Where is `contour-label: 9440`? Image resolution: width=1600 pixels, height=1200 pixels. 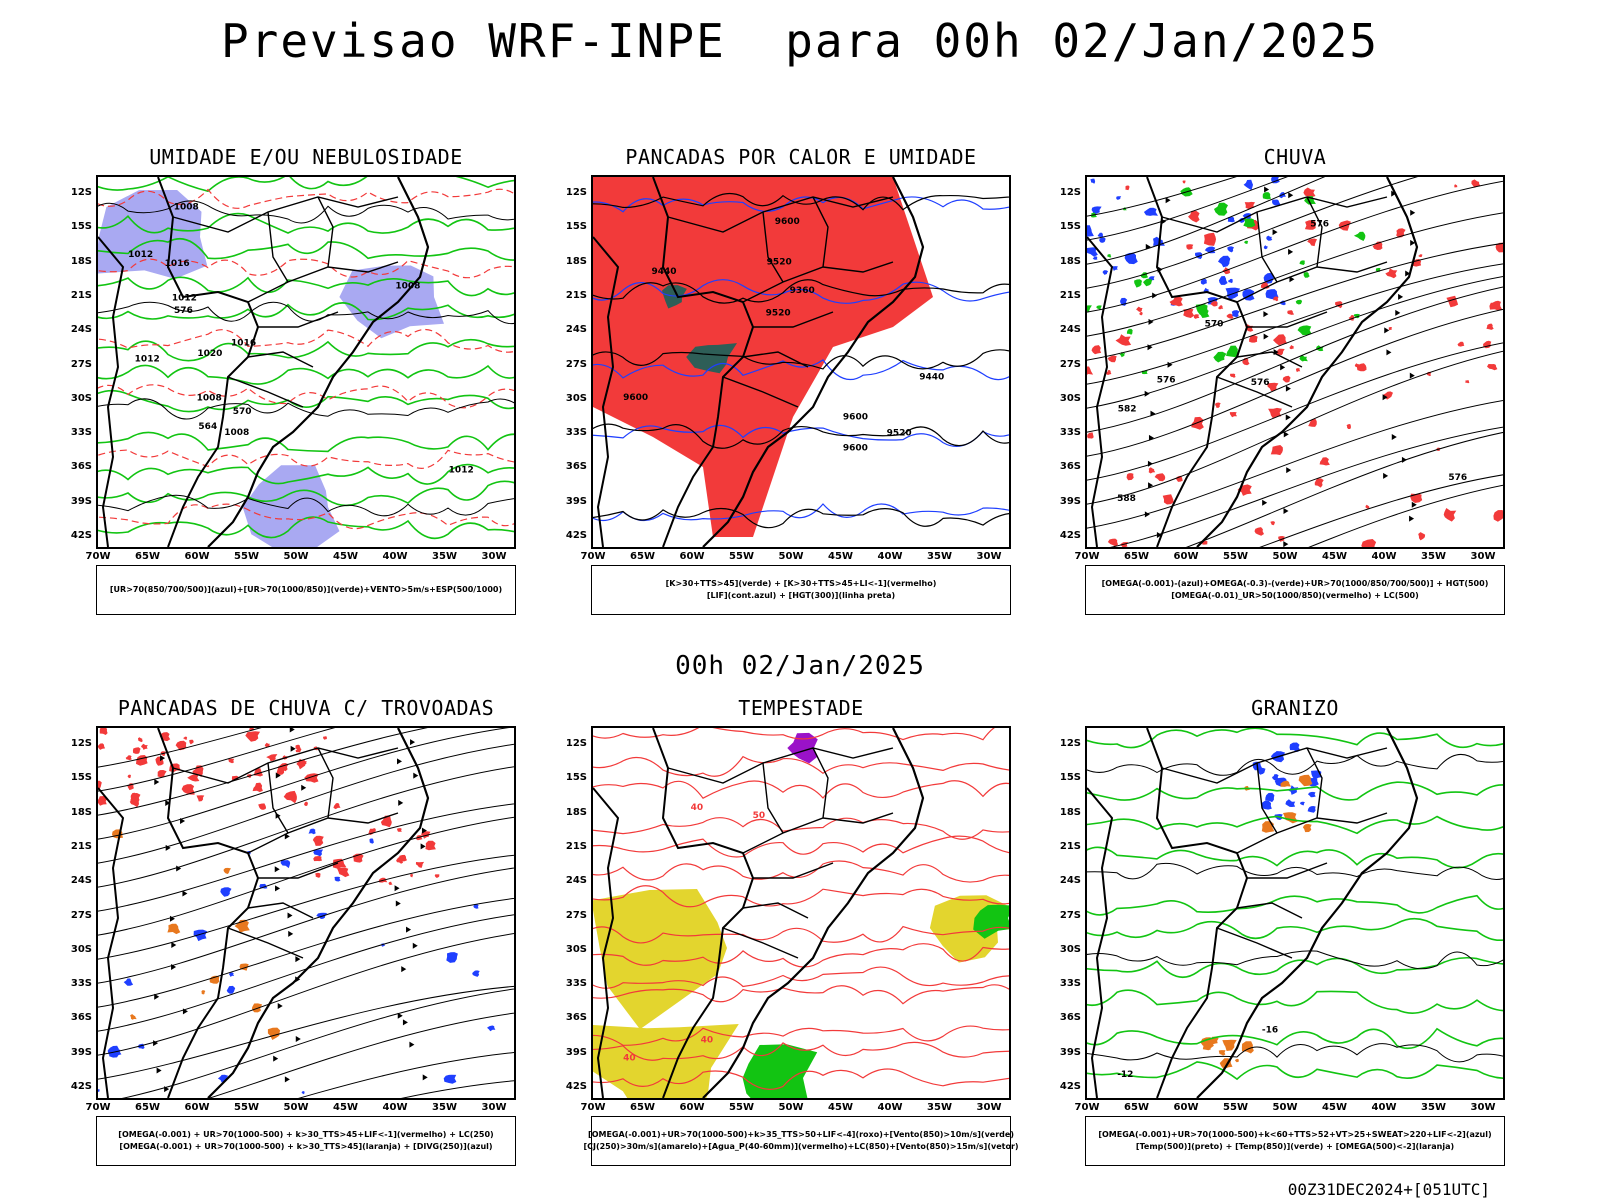
contour-label: 9440 is located at coordinates (663, 272).